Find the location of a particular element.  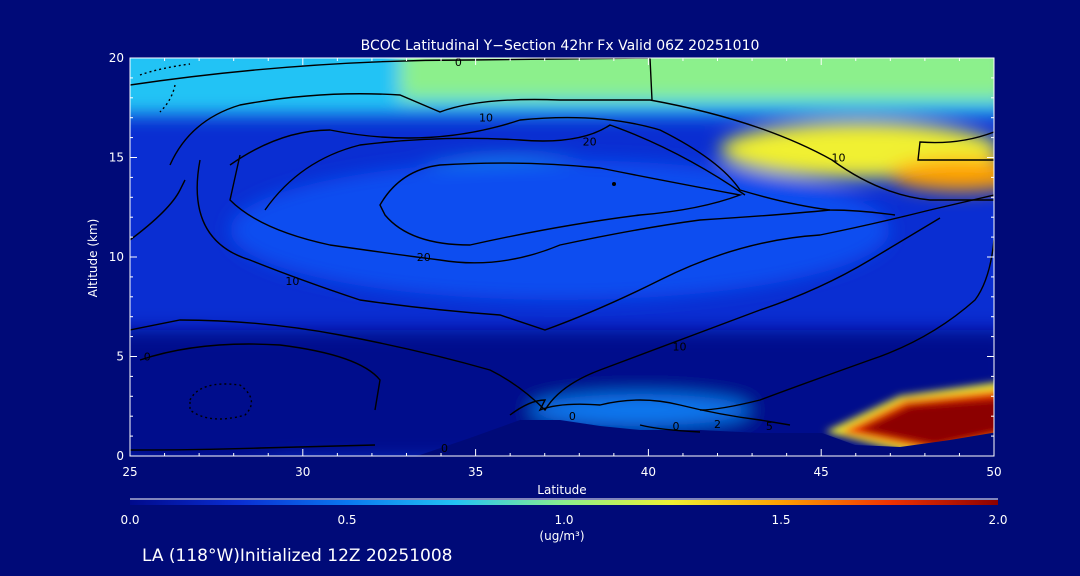

contour-label: 2 is located at coordinates (717, 424).